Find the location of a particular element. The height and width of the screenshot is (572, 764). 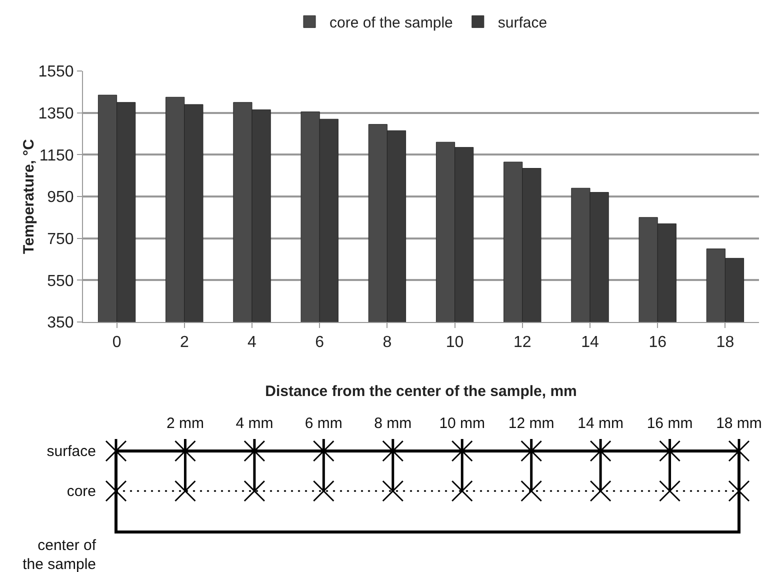

text: surface is located at coordinates (71, 451).